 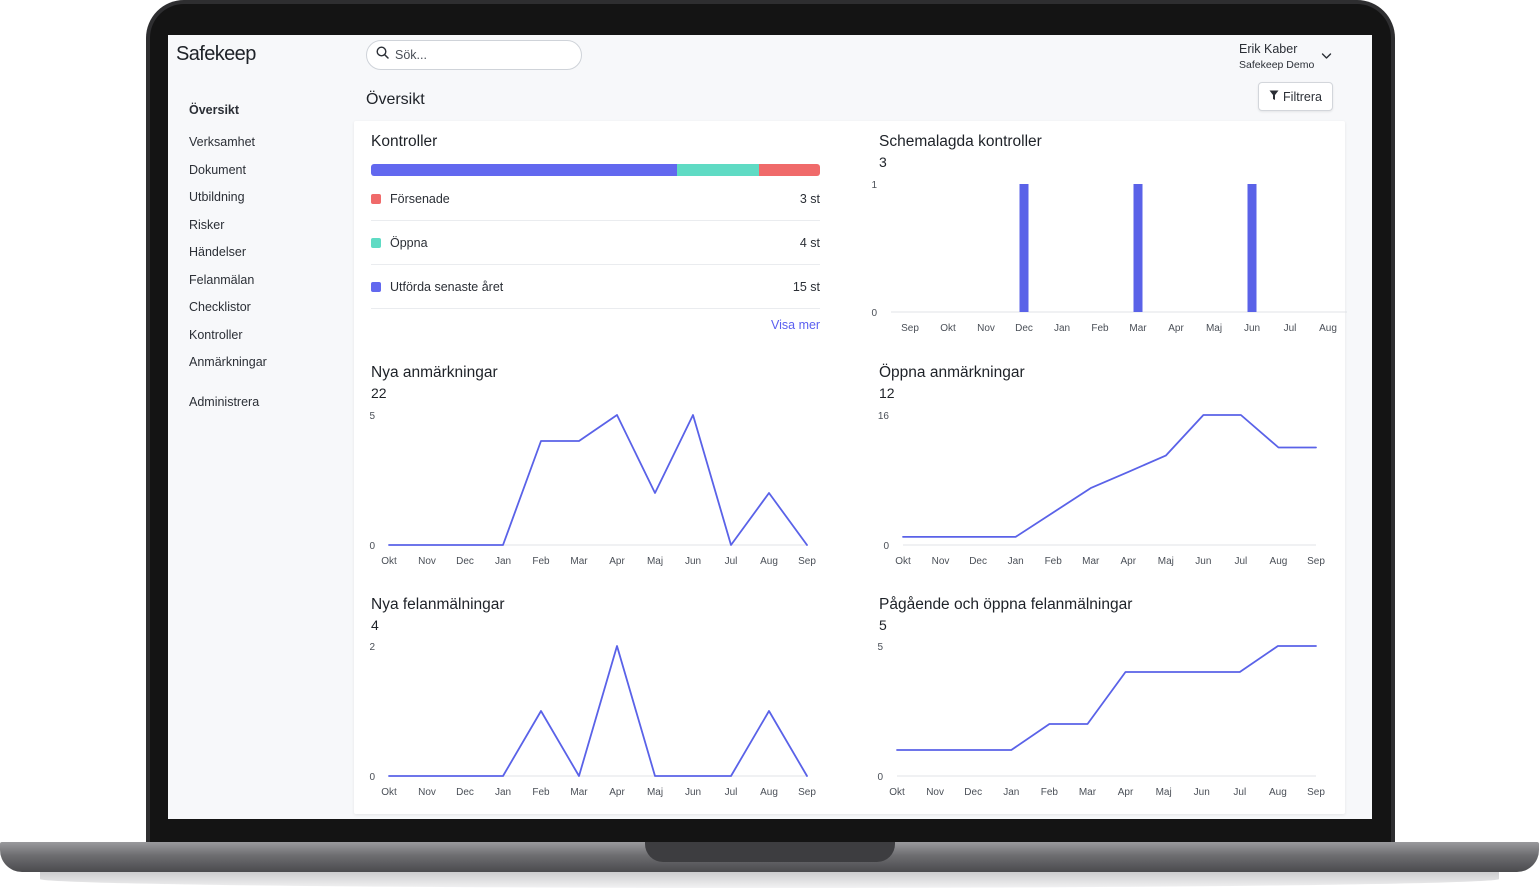 What do you see at coordinates (222, 280) in the screenshot?
I see `sidebar-item-felanmalan: Felanmälan` at bounding box center [222, 280].